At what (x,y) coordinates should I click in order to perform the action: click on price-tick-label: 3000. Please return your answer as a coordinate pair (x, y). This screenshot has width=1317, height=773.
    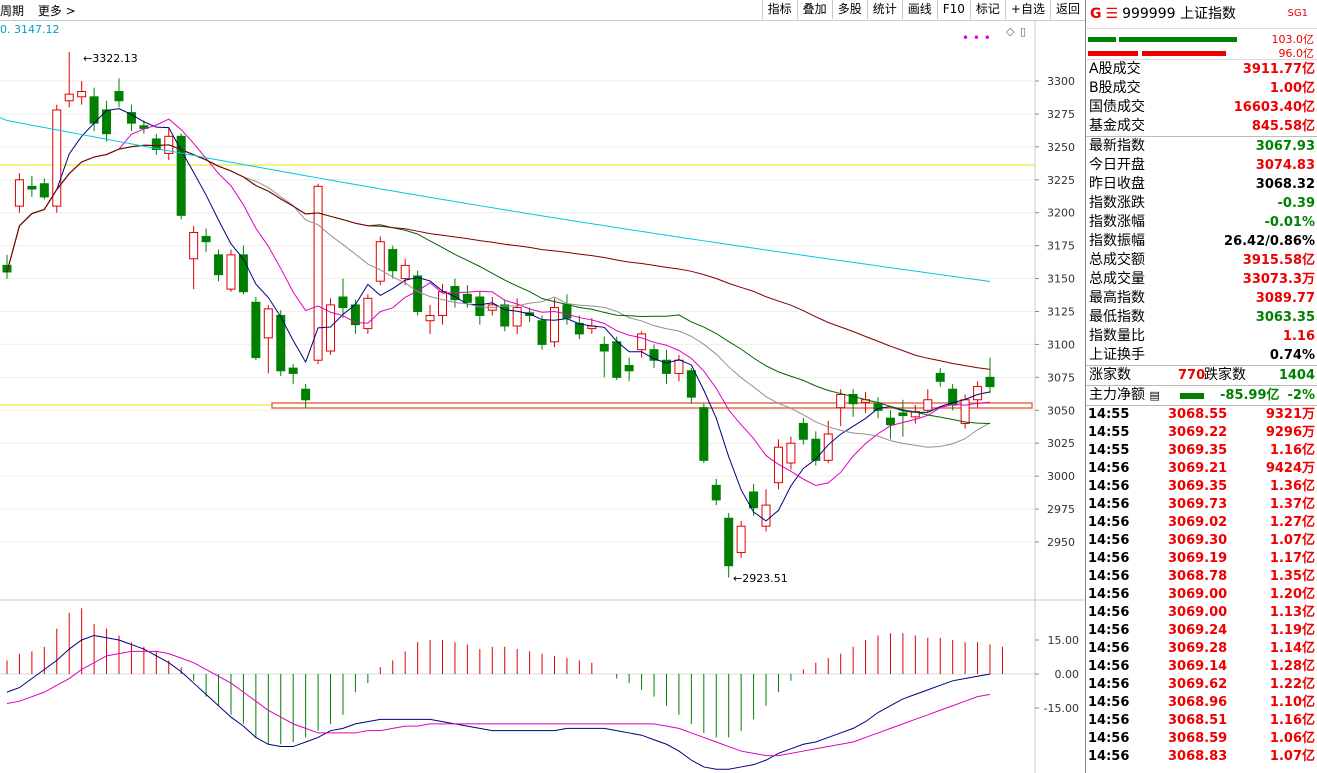
    Looking at the image, I should click on (1061, 476).